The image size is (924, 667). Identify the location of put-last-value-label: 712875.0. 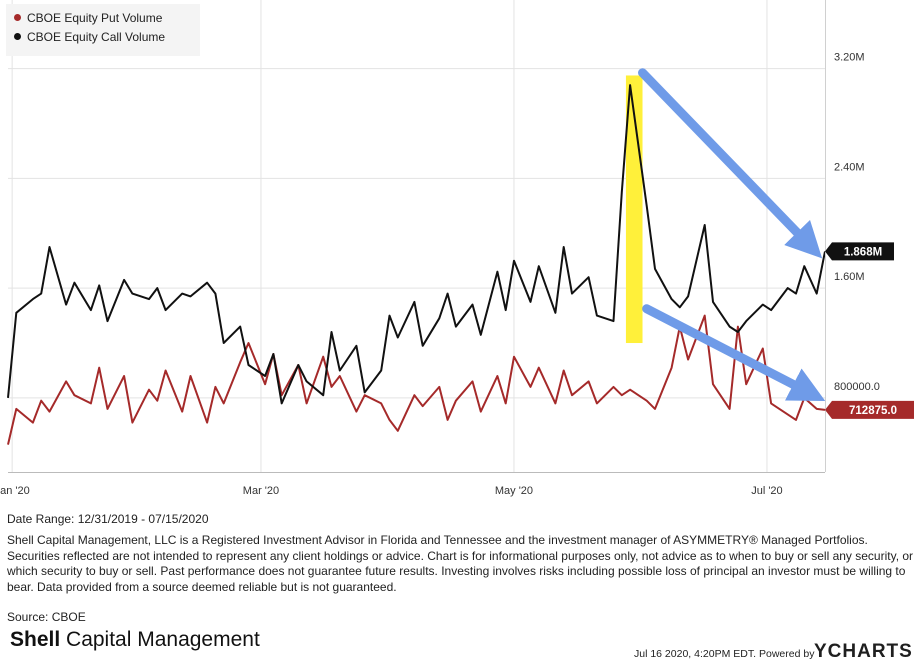
(873, 411).